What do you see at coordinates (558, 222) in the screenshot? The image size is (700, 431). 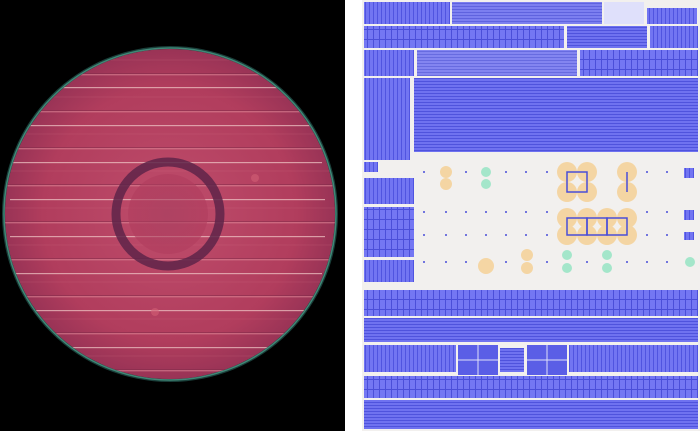 I see `layout-probe-area` at bounding box center [558, 222].